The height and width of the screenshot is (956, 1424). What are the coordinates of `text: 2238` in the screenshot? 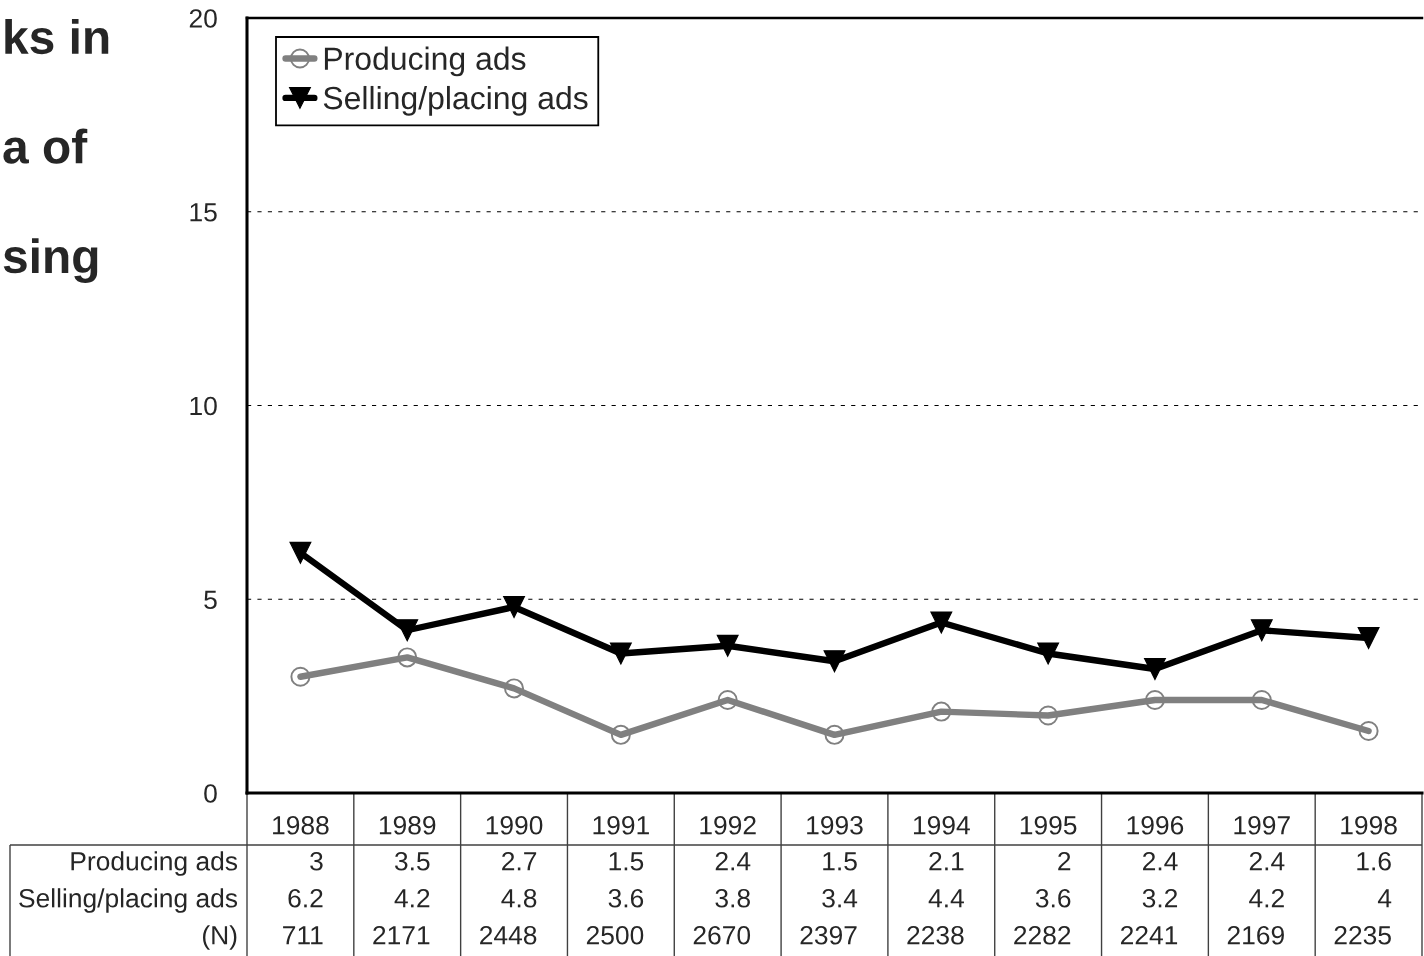 It's located at (935, 935).